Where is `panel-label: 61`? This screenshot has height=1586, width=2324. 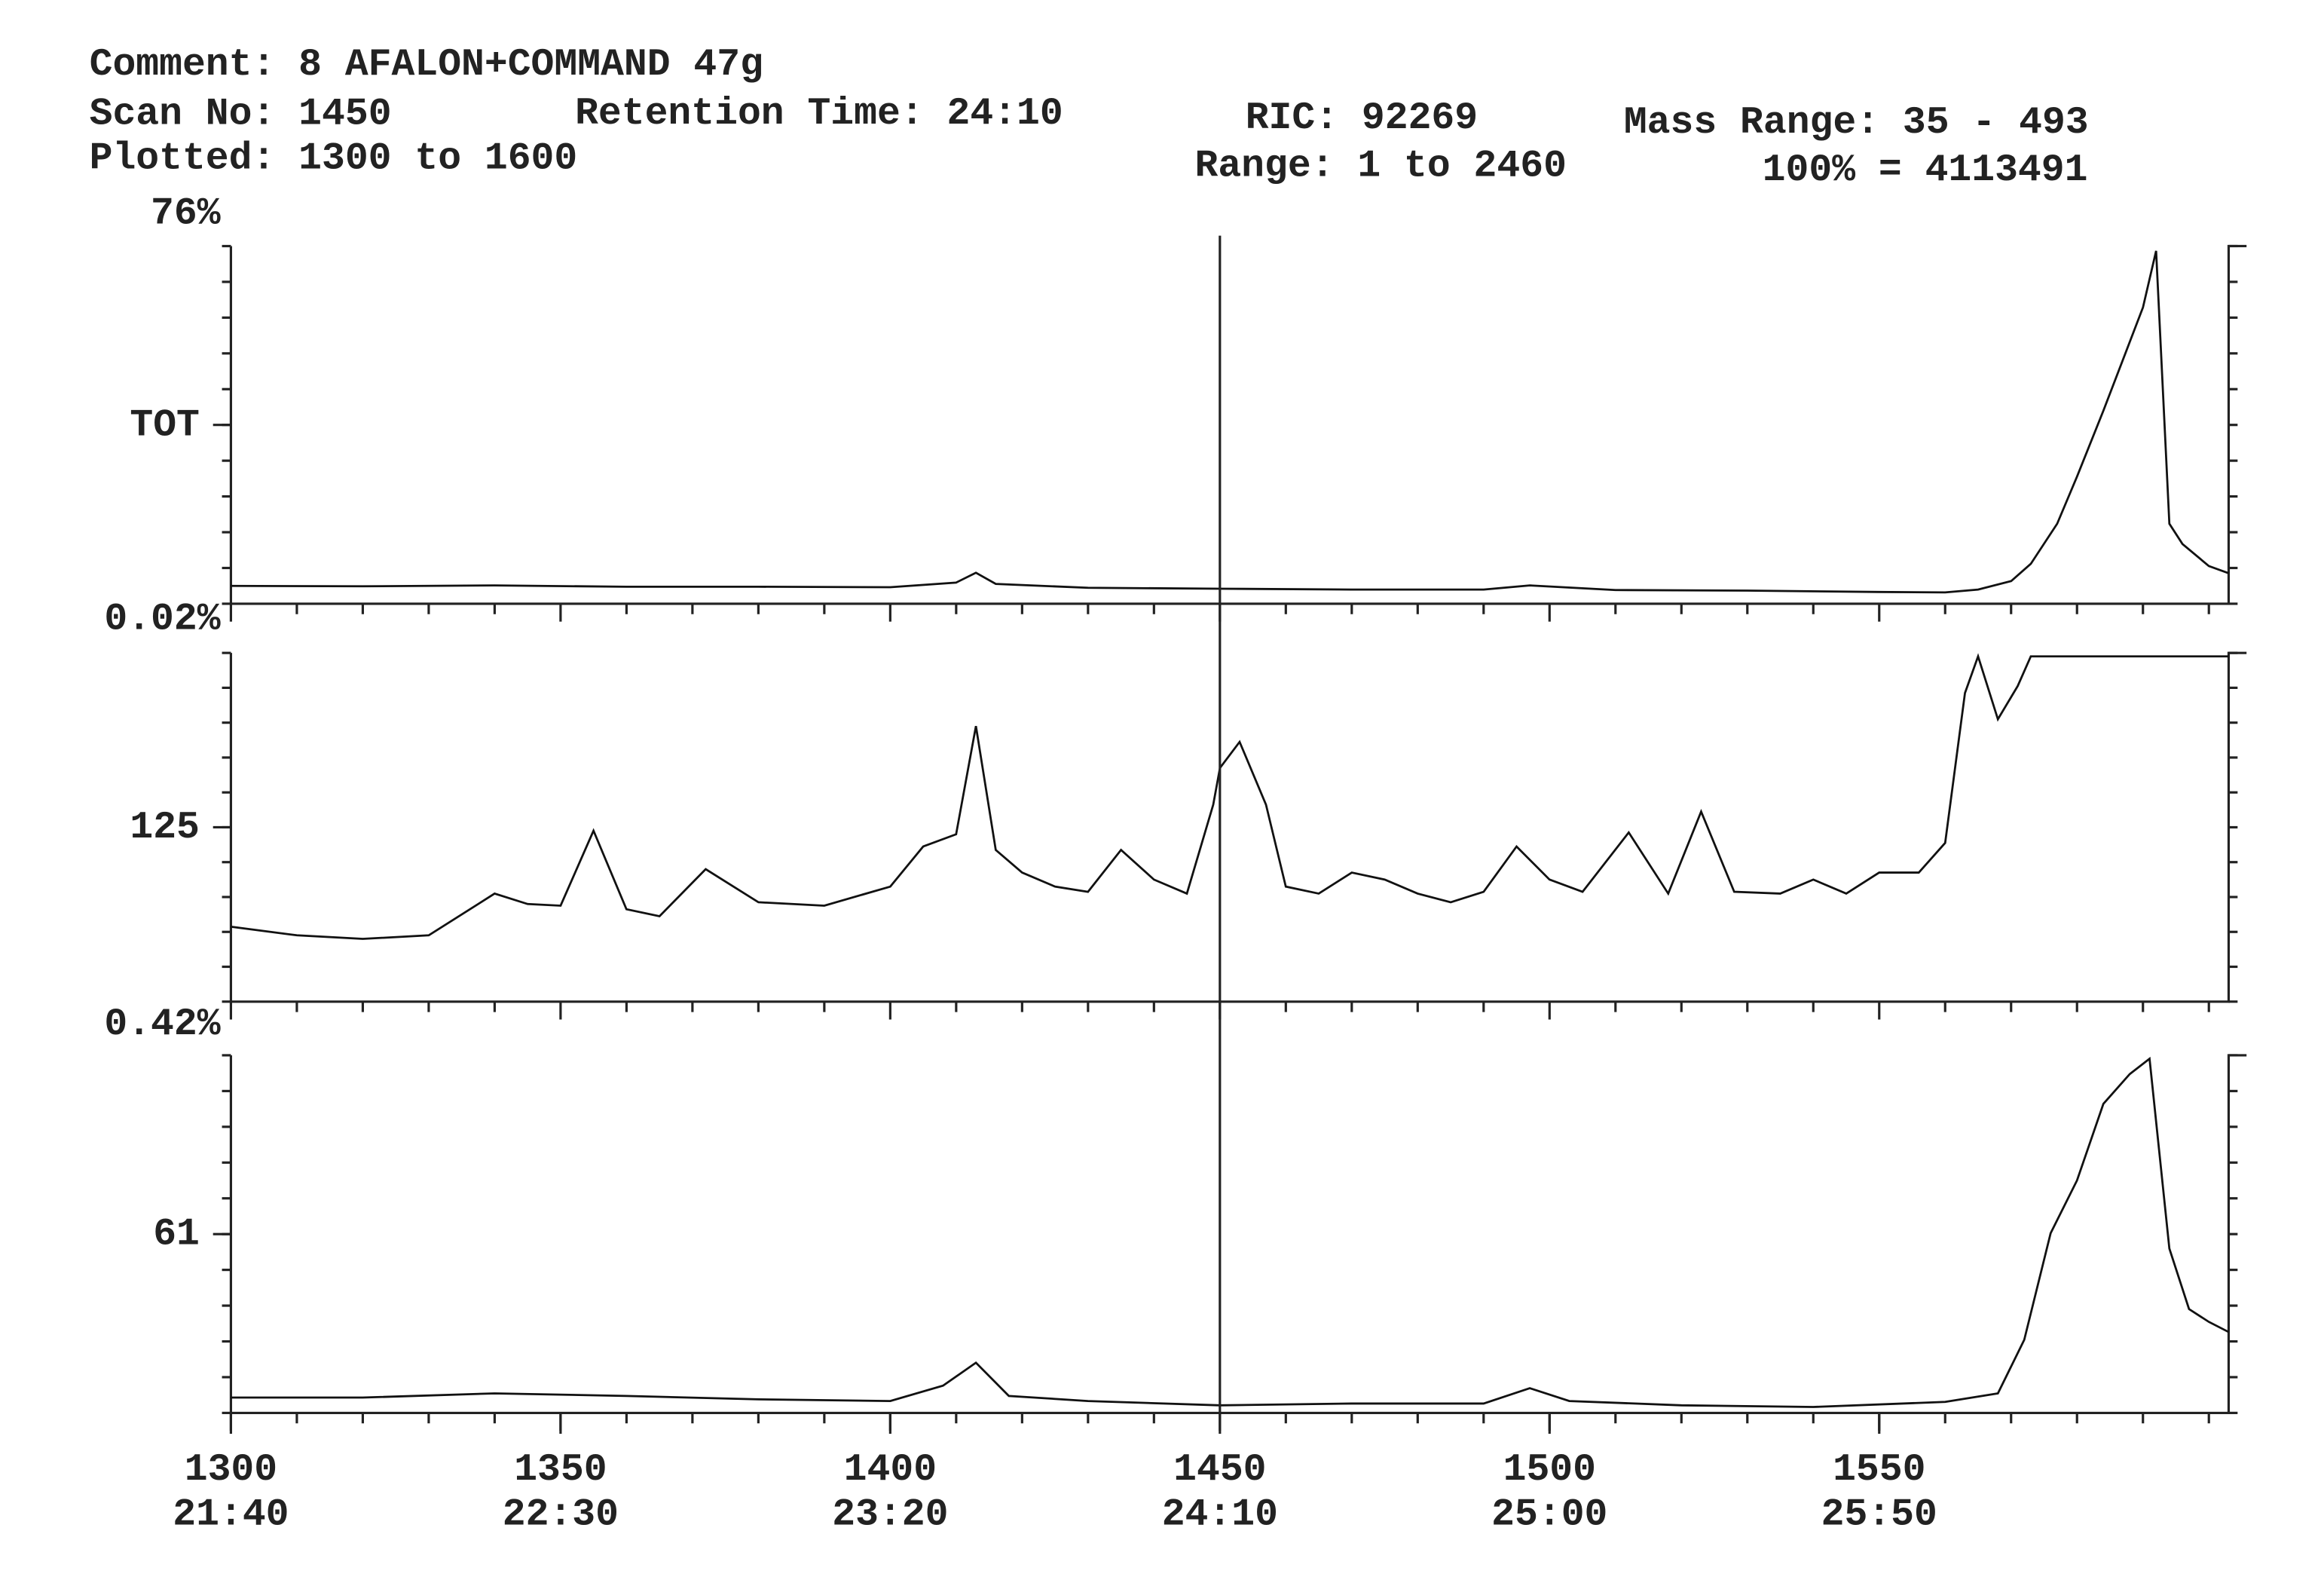
panel-label: 61 is located at coordinates (176, 1235).